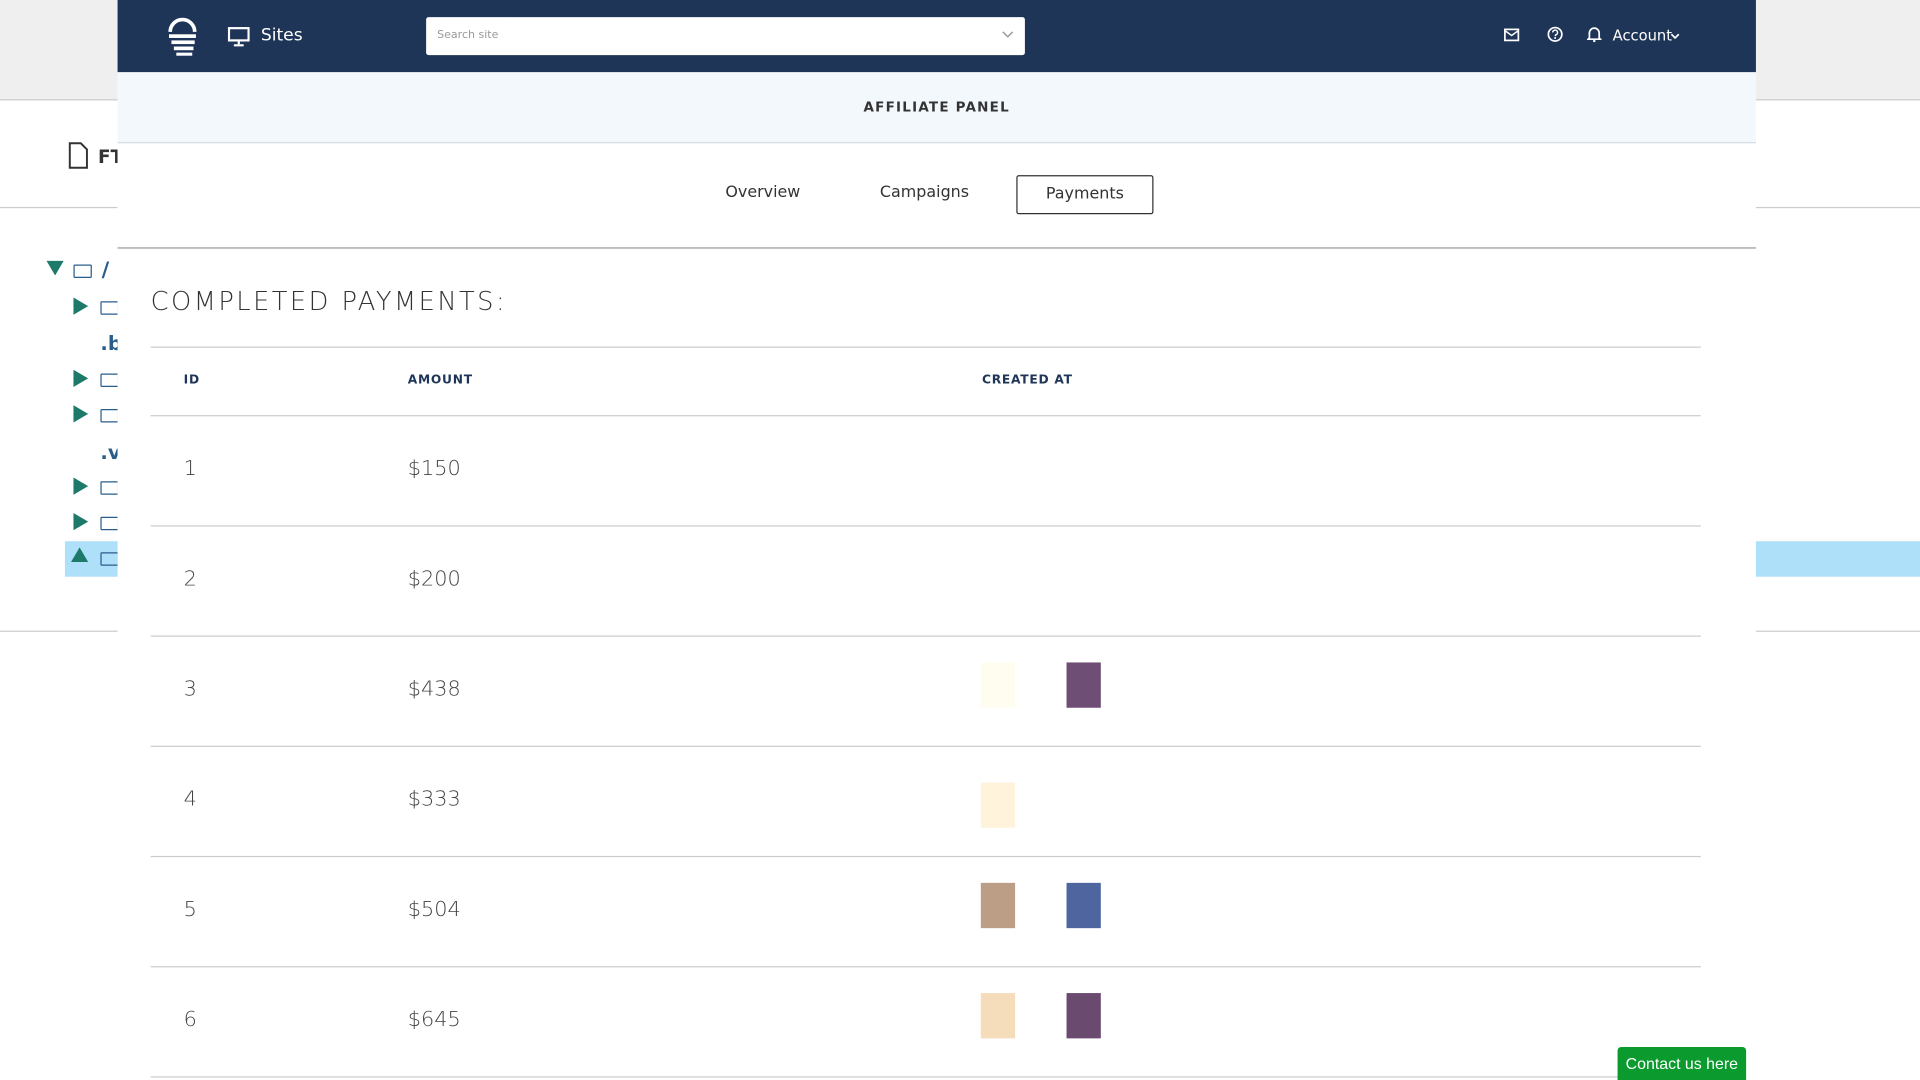 The image size is (1920, 1080). I want to click on help-icon, so click(1555, 34).